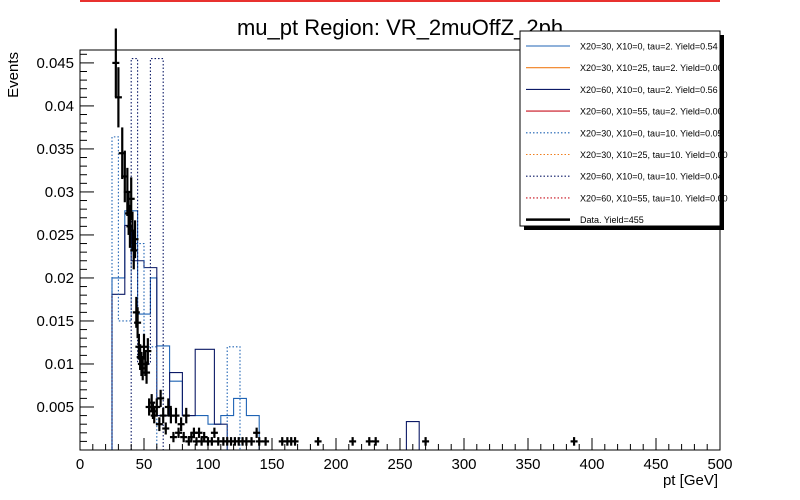  Describe the element at coordinates (651, 112) in the screenshot. I see `legend-entry-3: X20=60, X10=55, tau=2. Yield=0.00` at that location.